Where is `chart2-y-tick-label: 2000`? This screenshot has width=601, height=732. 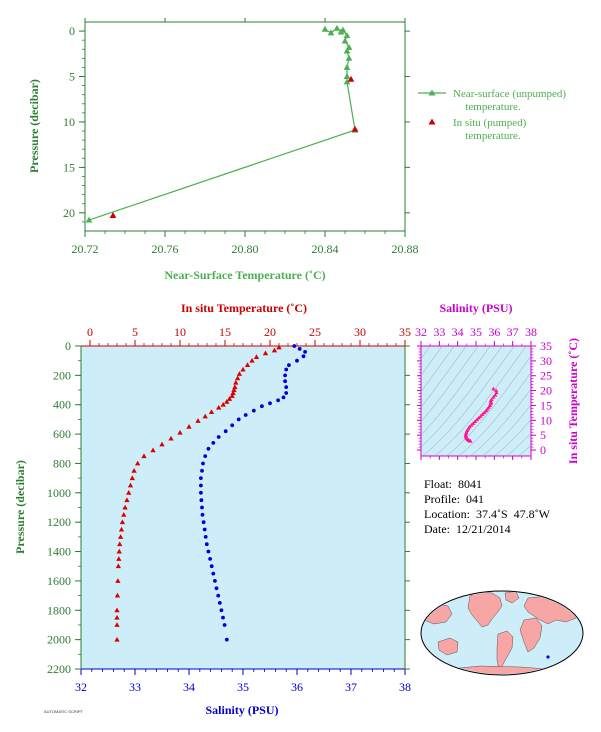 chart2-y-tick-label: 2000 is located at coordinates (59, 640).